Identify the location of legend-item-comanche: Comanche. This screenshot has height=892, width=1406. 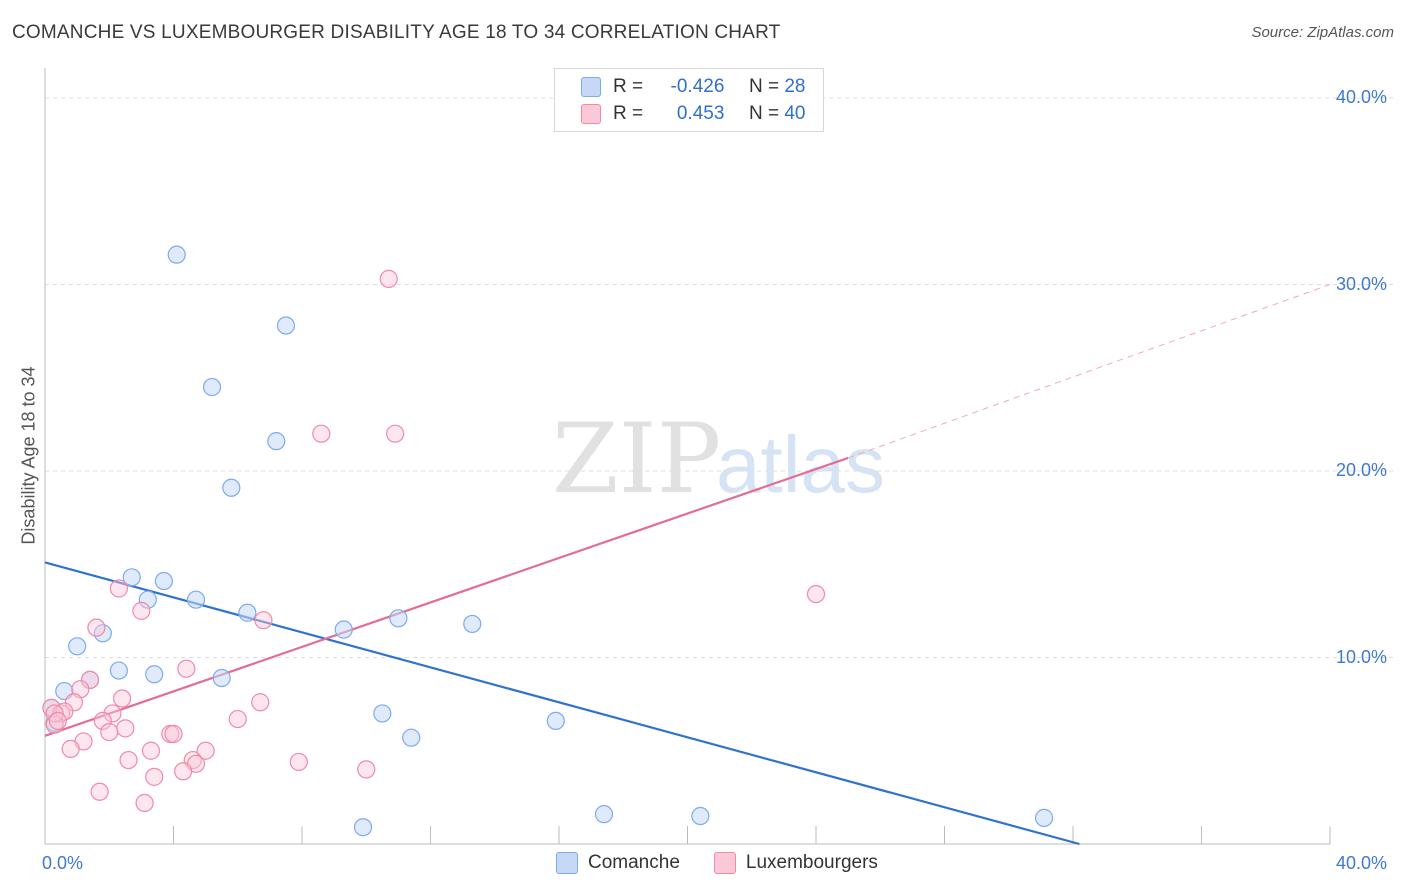
(618, 863).